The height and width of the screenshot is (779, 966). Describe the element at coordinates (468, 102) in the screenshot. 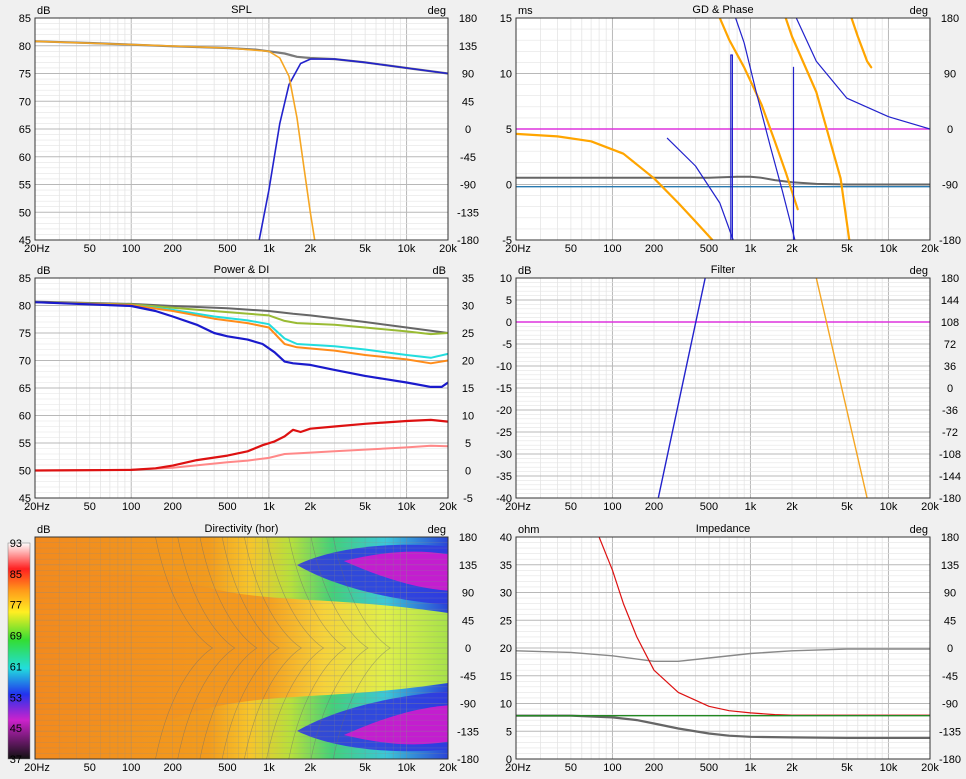

I see `y2-tick-label: 45` at that location.